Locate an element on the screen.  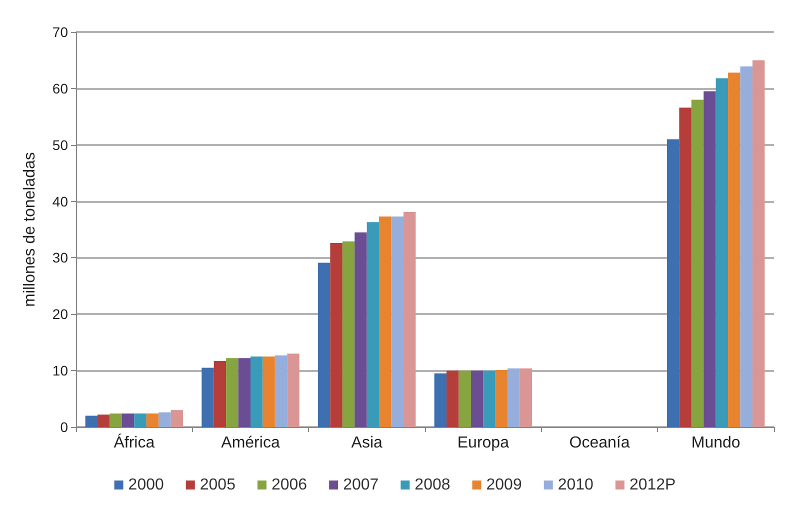
x-tick-label: Europa is located at coordinates (483, 443).